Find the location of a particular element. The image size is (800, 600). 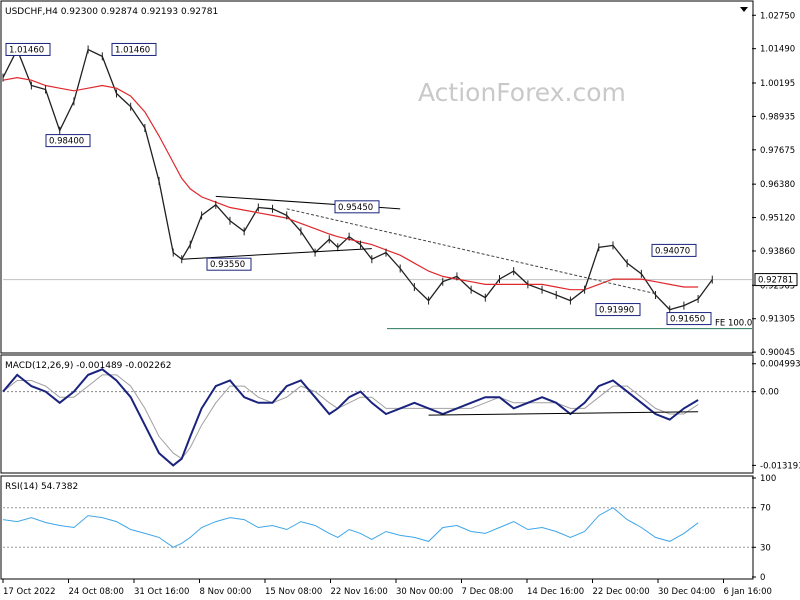

x-axis-label: 30 Nov 00:00 is located at coordinates (424, 592).